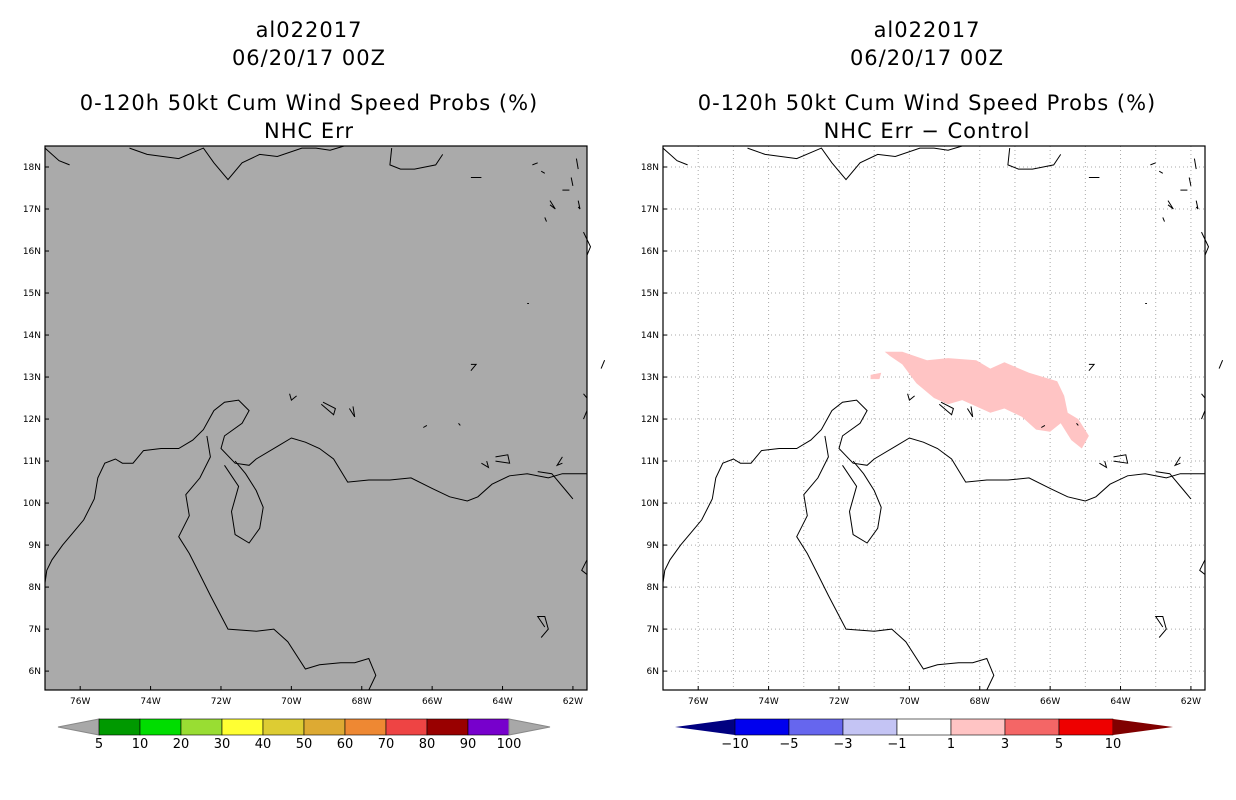  I want to click on colorbar-label: 20, so click(181, 744).